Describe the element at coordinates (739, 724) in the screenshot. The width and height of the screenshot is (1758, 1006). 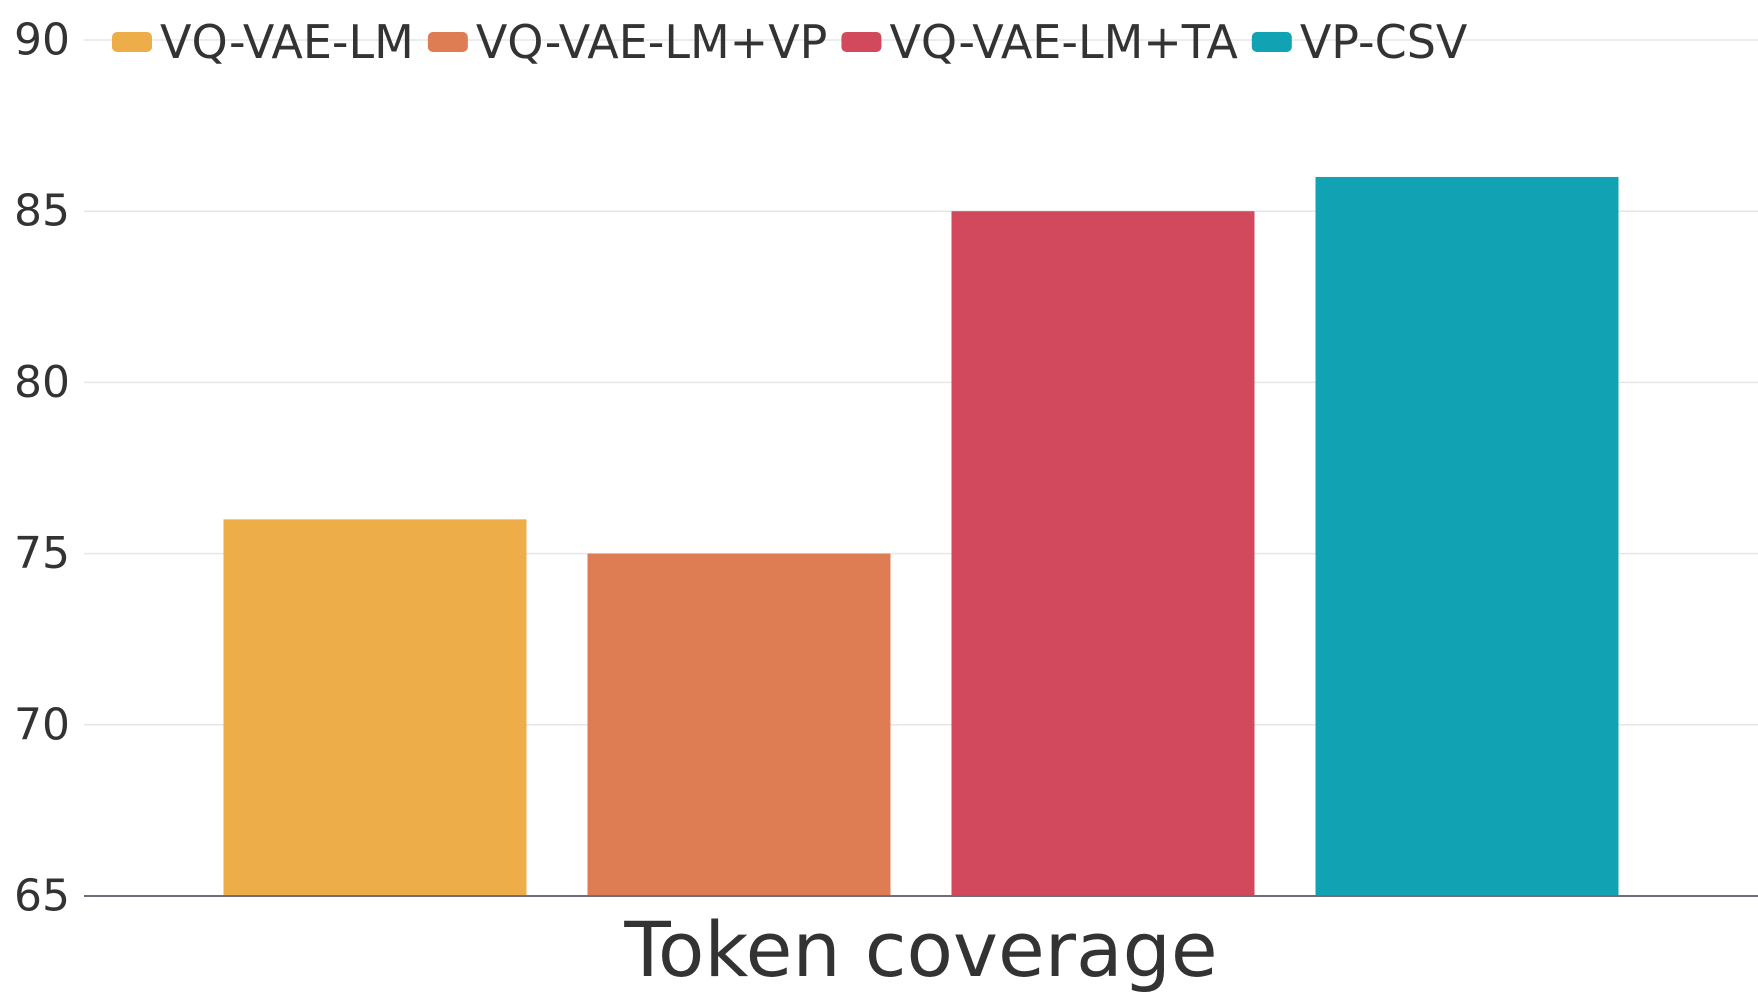
I see `bar-vq-vae-lm-vp` at that location.